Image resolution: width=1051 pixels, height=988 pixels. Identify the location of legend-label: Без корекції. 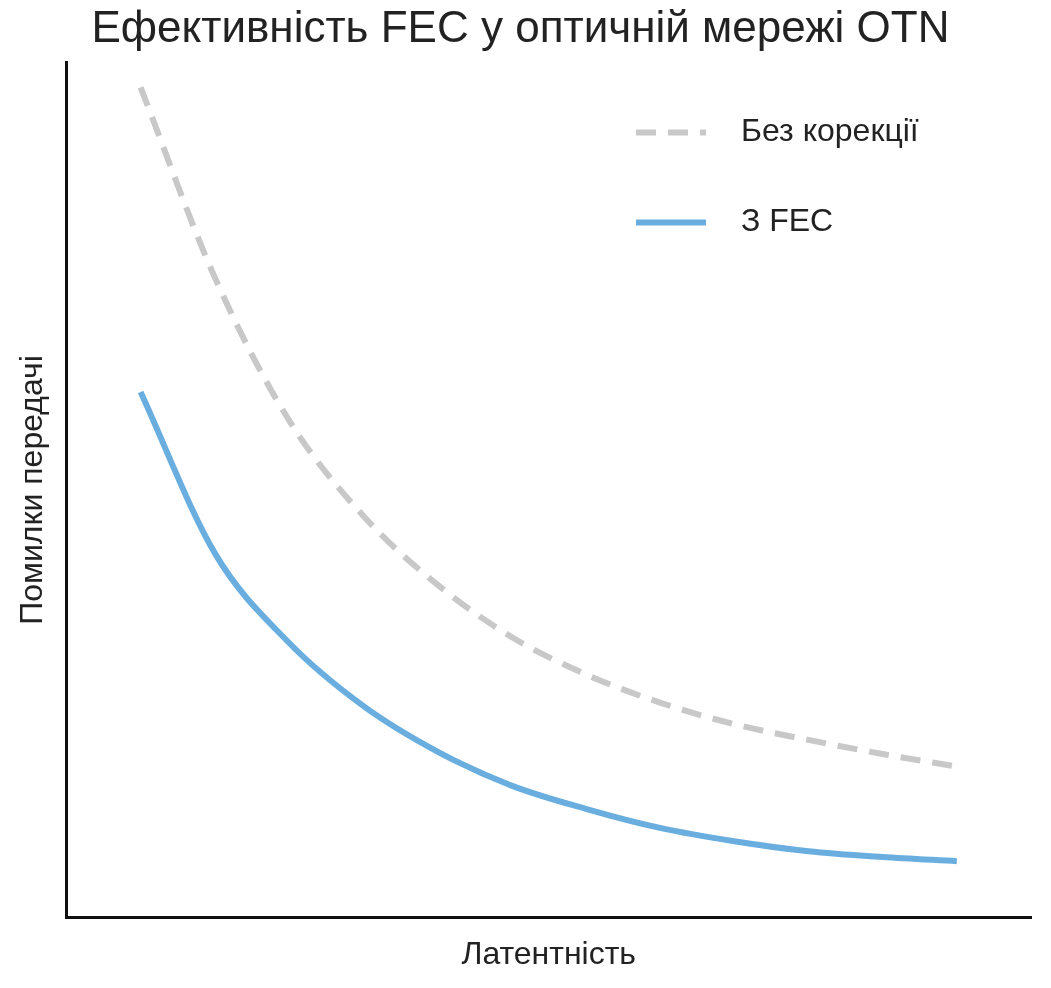
(830, 130).